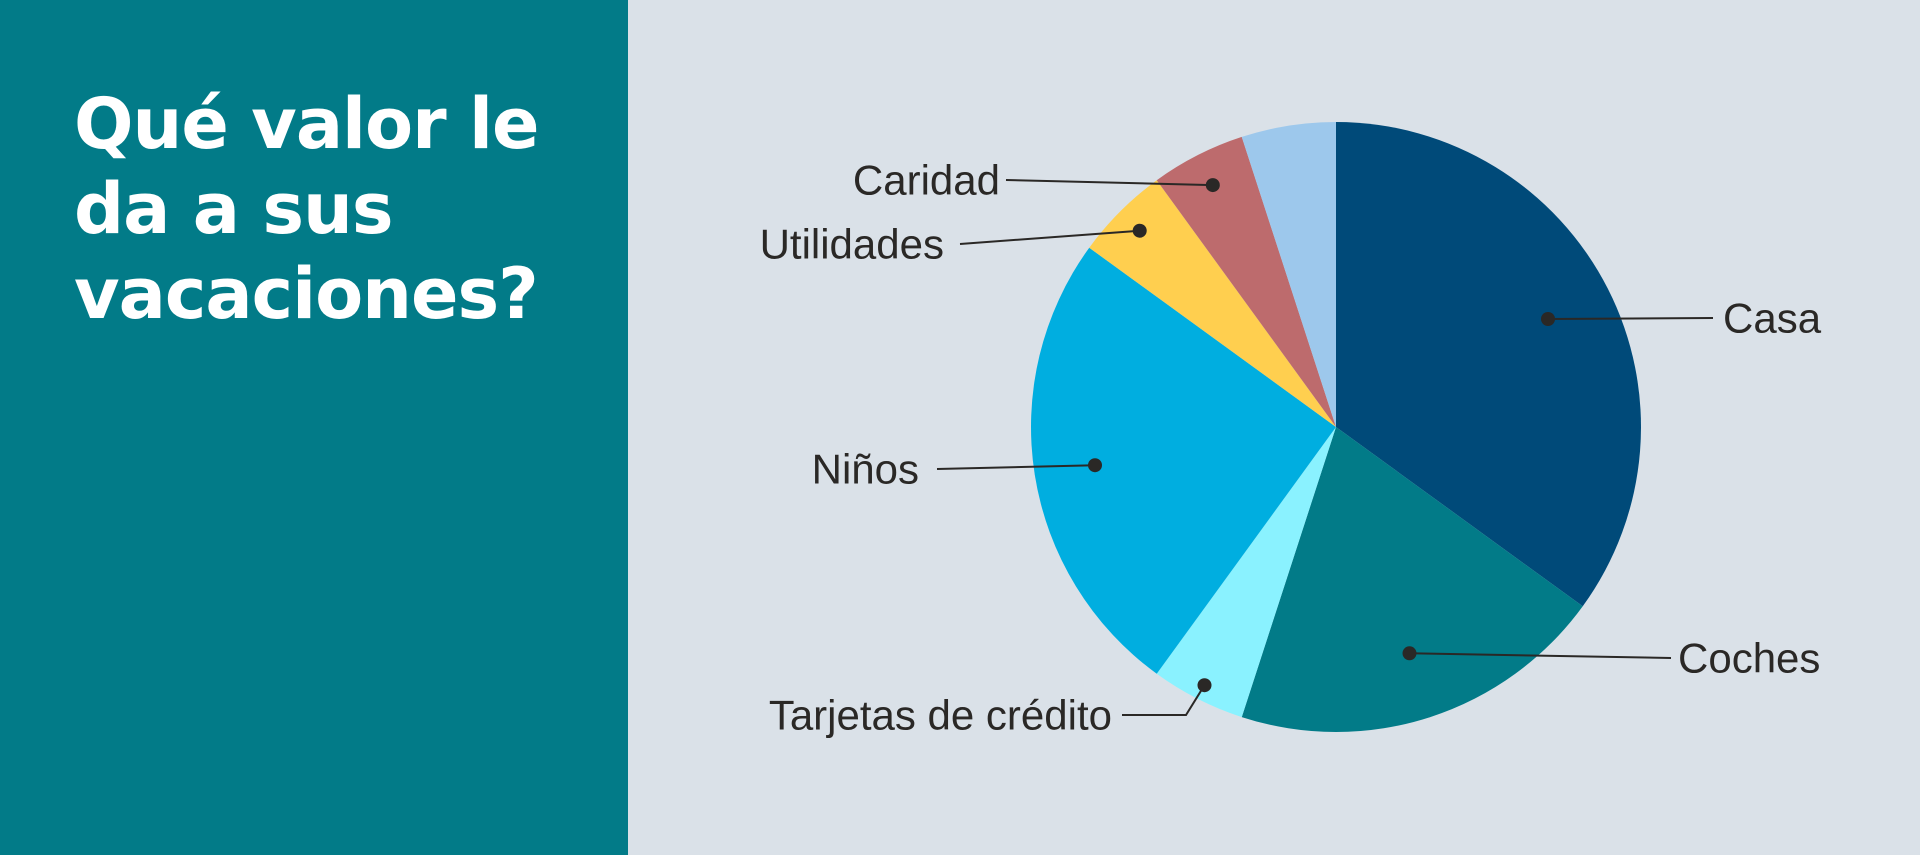 This screenshot has width=1920, height=855. Describe the element at coordinates (1139, 230) in the screenshot. I see `leader-dot-utilidades` at that location.